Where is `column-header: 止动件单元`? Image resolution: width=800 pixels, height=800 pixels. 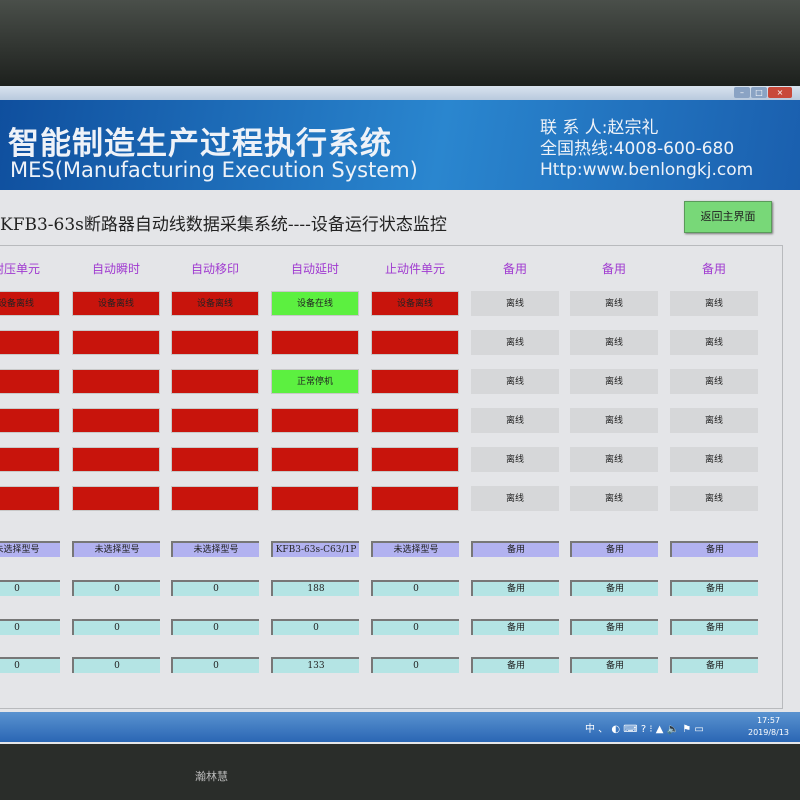 column-header: 止动件单元 is located at coordinates (414, 269).